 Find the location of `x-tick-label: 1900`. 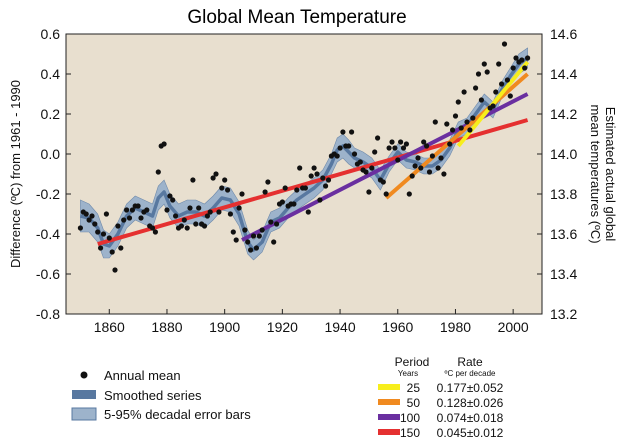

x-tick-label: 1900 is located at coordinates (224, 327).